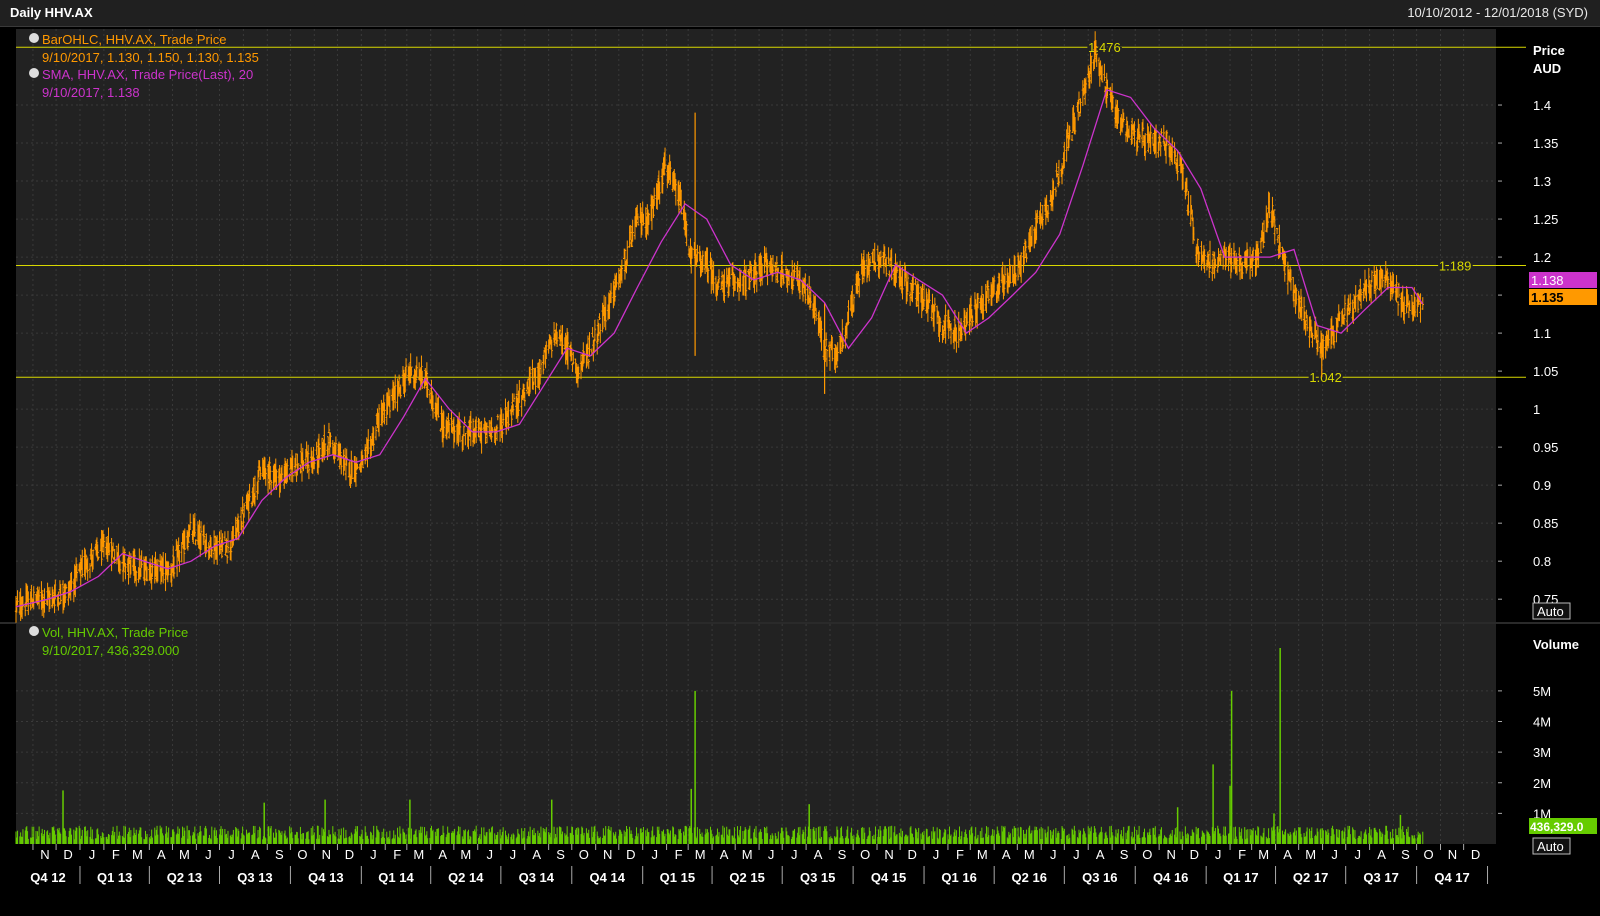  I want to click on level-label: 1.476, so click(1104, 47).